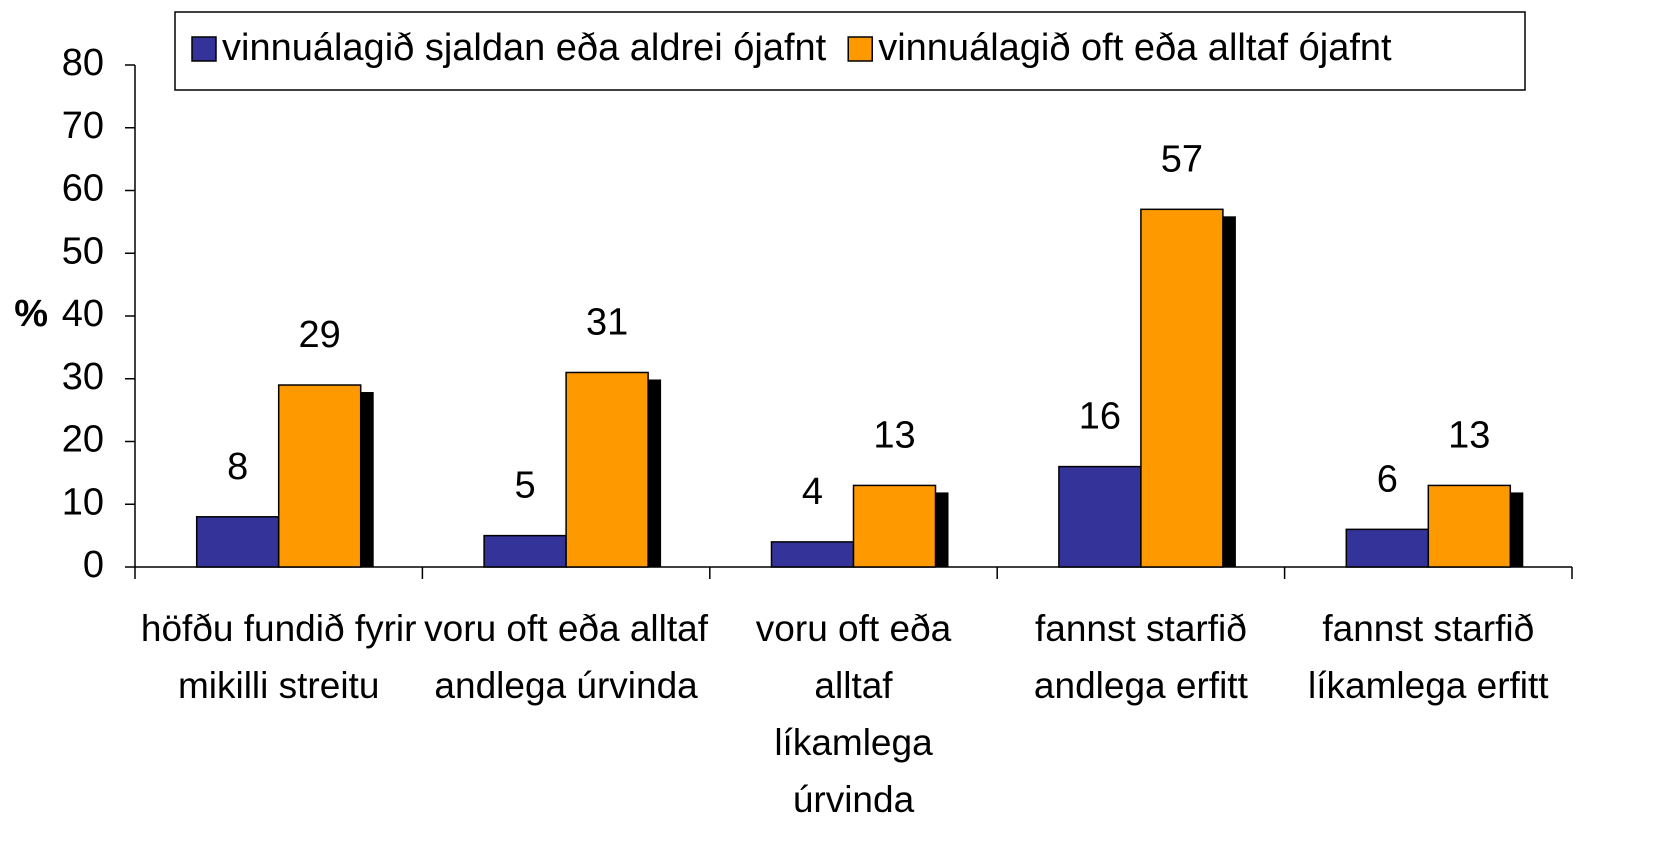 This screenshot has width=1655, height=860. What do you see at coordinates (566, 657) in the screenshot?
I see `x-tick-label: voru oft eða alltaf andlega úrvinda` at bounding box center [566, 657].